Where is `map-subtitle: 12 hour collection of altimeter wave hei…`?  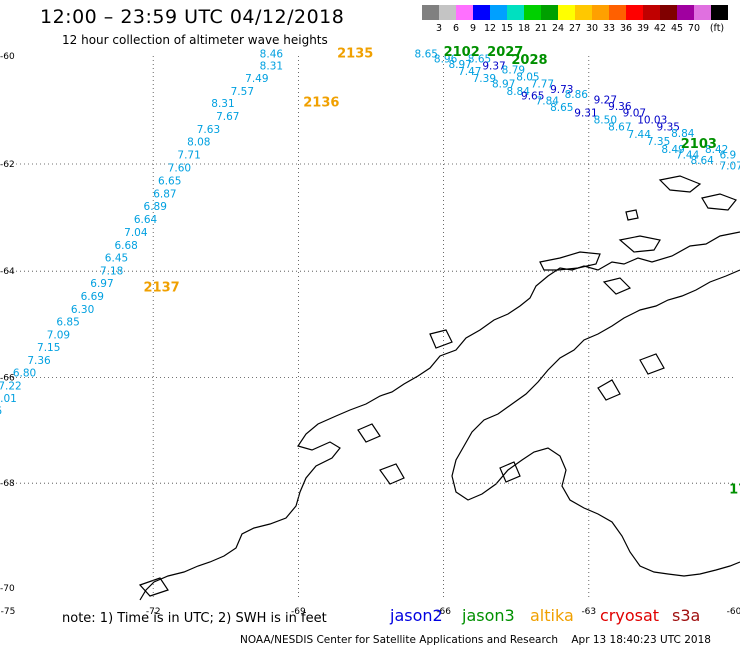 map-subtitle: 12 hour collection of altimeter wave hei… is located at coordinates (195, 40).